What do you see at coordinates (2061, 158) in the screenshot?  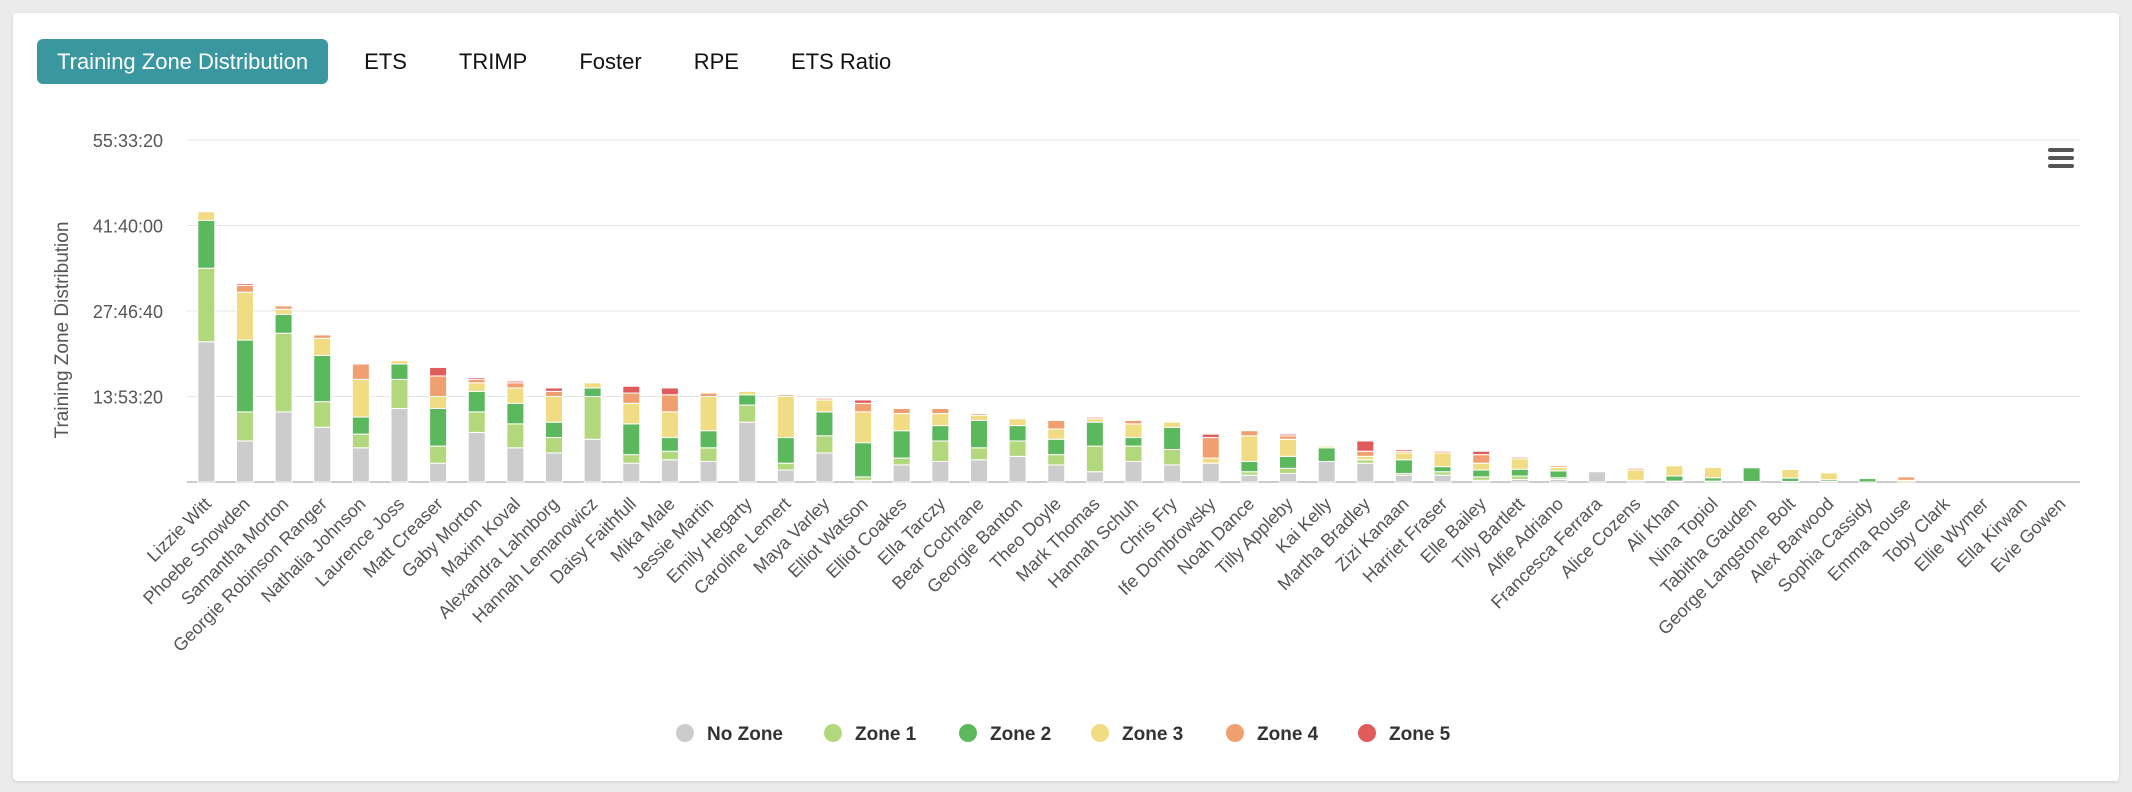 I see `hamburger-menu-icon` at bounding box center [2061, 158].